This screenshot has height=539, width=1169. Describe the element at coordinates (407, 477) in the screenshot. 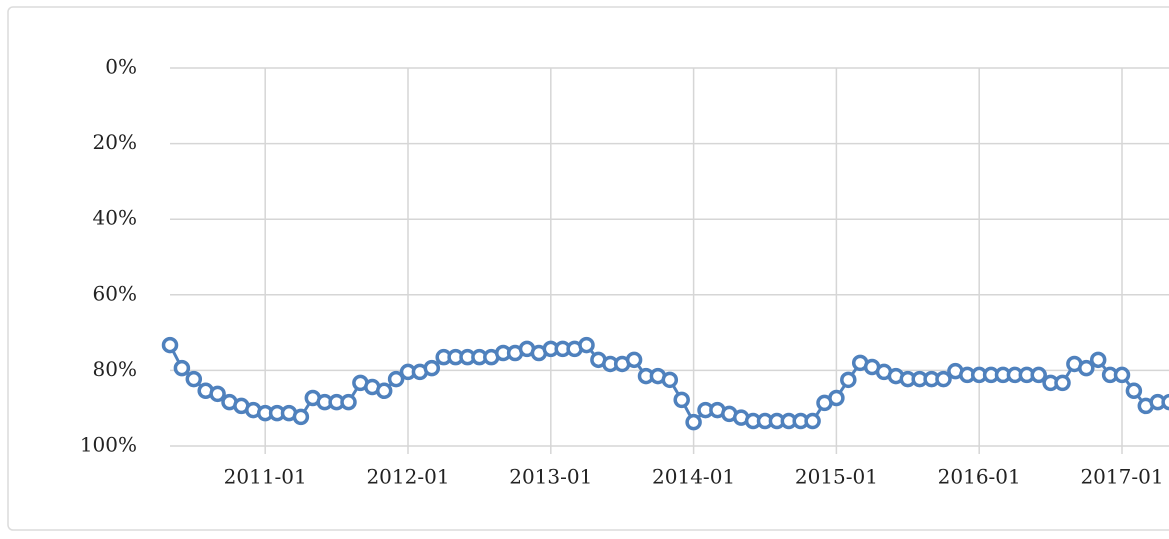

I see `x-tick-label: 2012-01` at that location.